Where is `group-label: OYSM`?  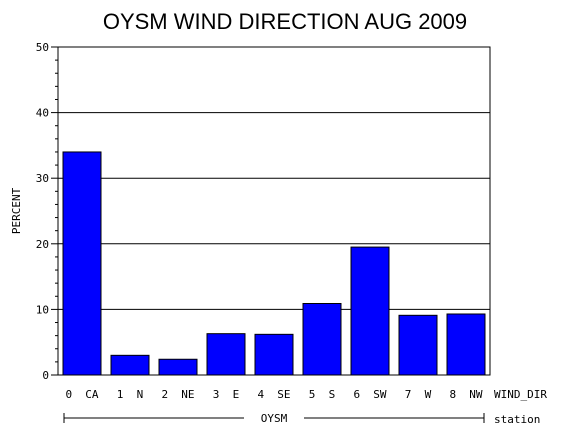 group-label: OYSM is located at coordinates (274, 418).